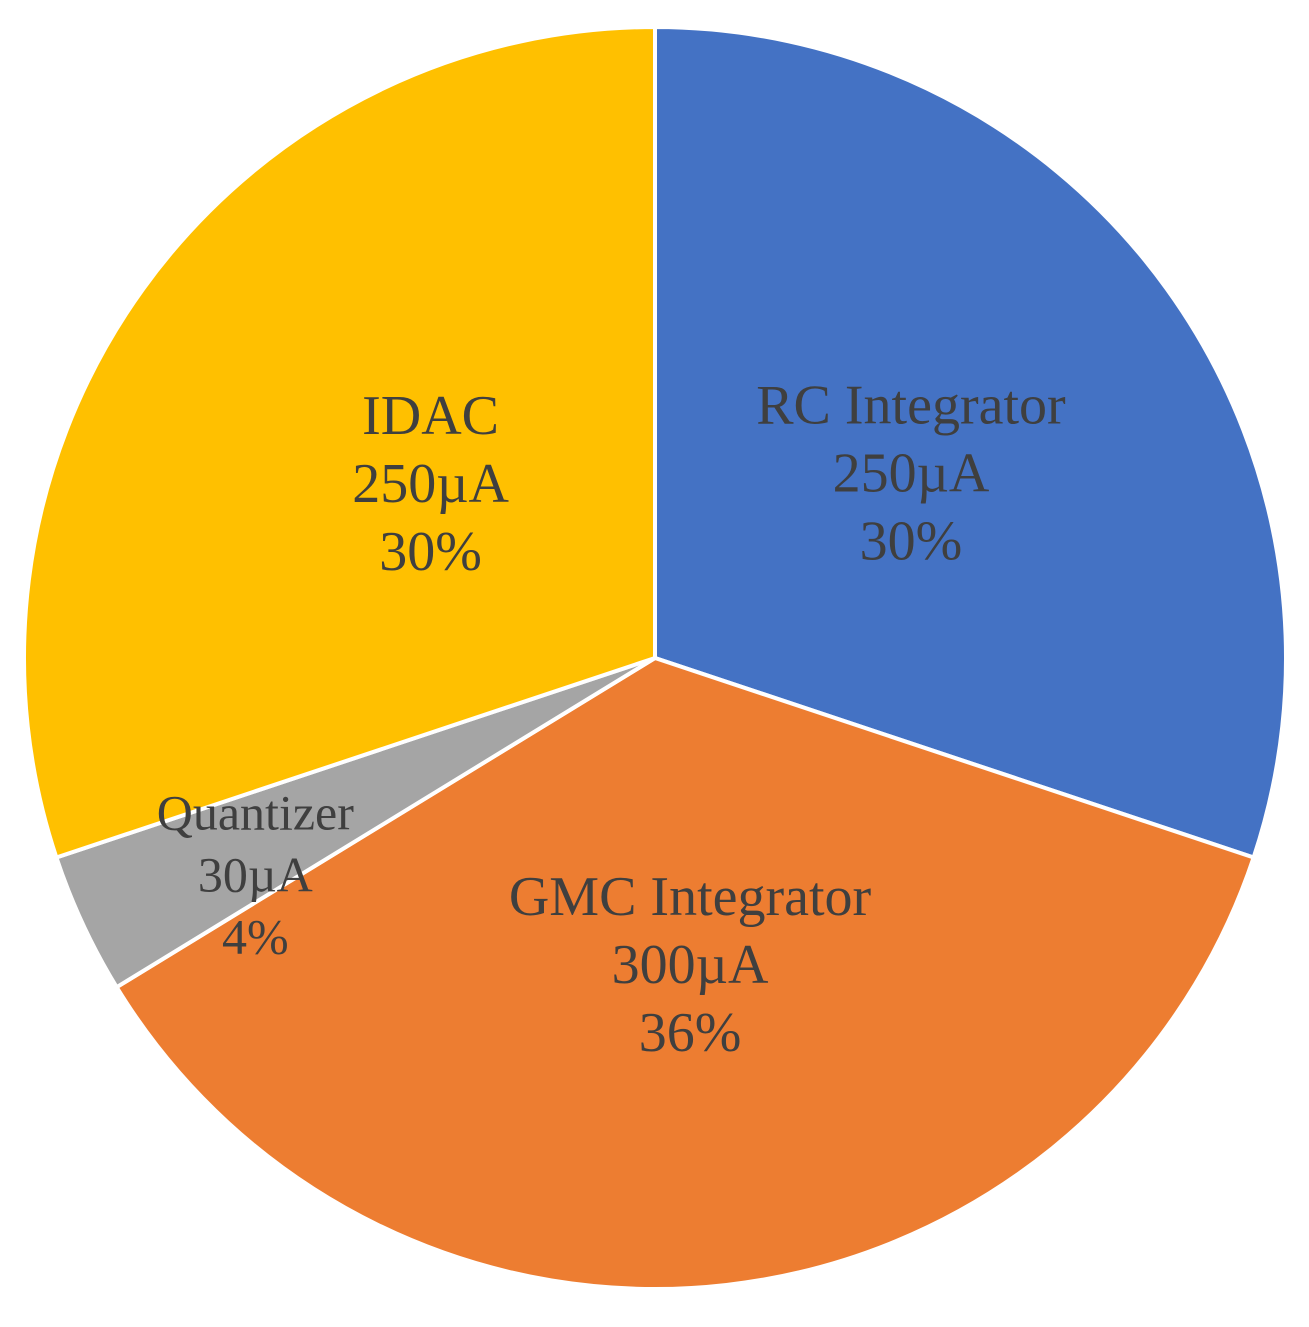  What do you see at coordinates (255, 937) in the screenshot?
I see `slice-percent-label: 4%` at bounding box center [255, 937].